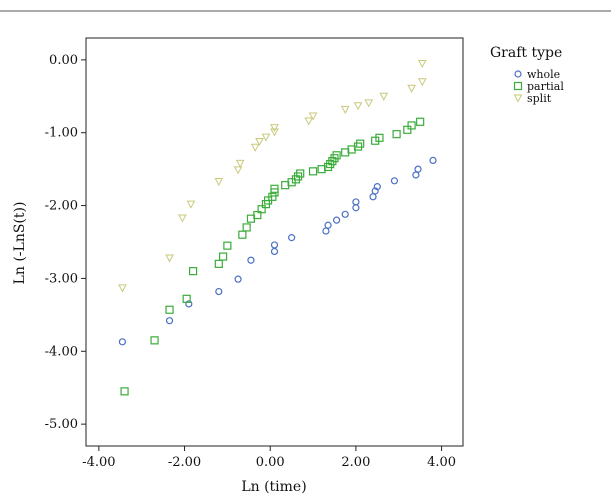 This screenshot has width=611, height=499. Describe the element at coordinates (441, 462) in the screenshot. I see `x-tick-label: 4.00` at that location.